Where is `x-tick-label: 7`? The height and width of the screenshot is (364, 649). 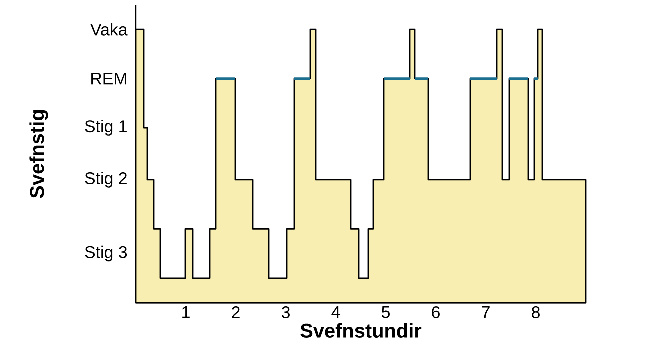 x-tick-label: 7 is located at coordinates (486, 312).